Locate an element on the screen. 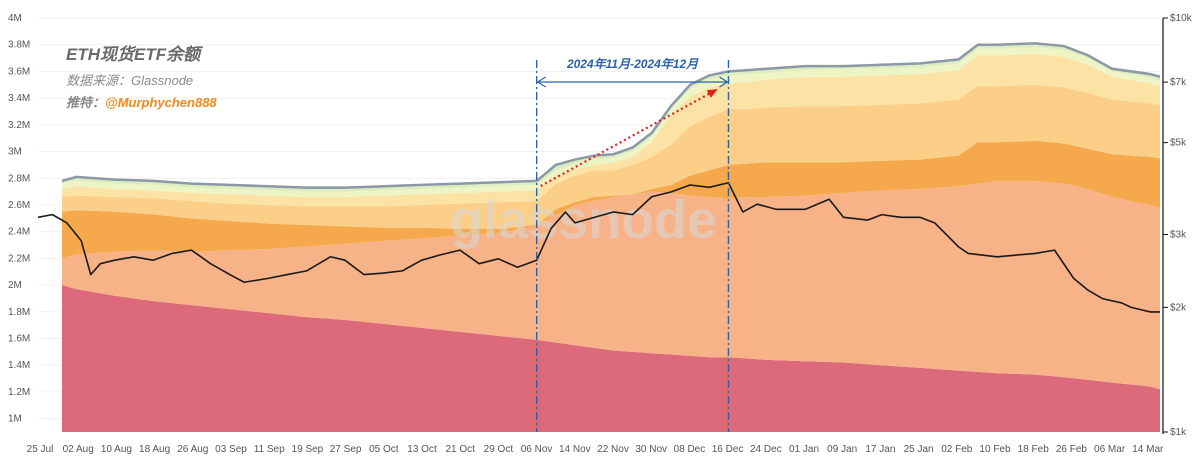 The height and width of the screenshot is (473, 1200). x-tick-label: 21 Oct is located at coordinates (460, 449).